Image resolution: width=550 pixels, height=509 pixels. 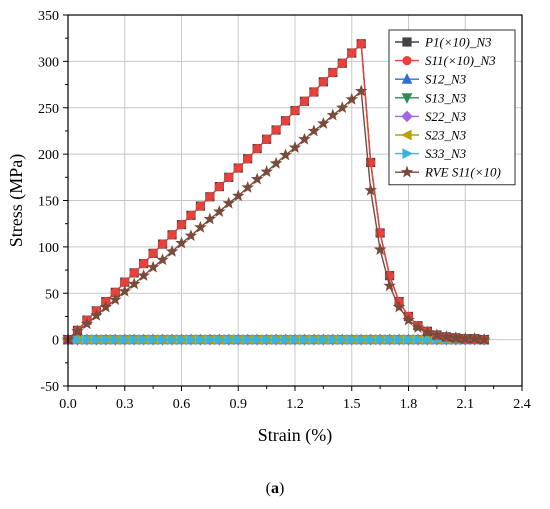 I want to click on legend-label: S12_N3, so click(x=446, y=79).